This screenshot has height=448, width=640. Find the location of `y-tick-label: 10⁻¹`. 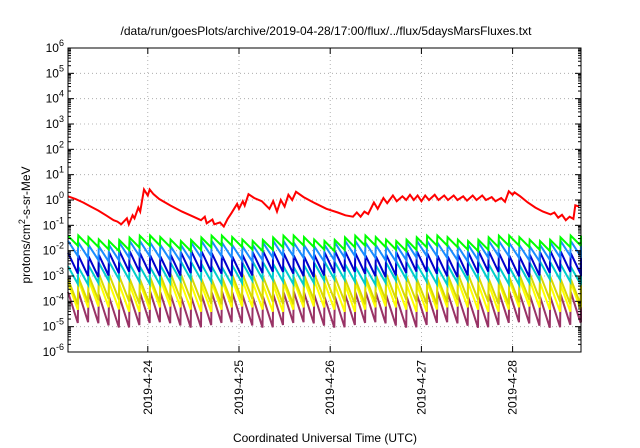

y-tick-label: 10⁻¹ is located at coordinates (53, 223).